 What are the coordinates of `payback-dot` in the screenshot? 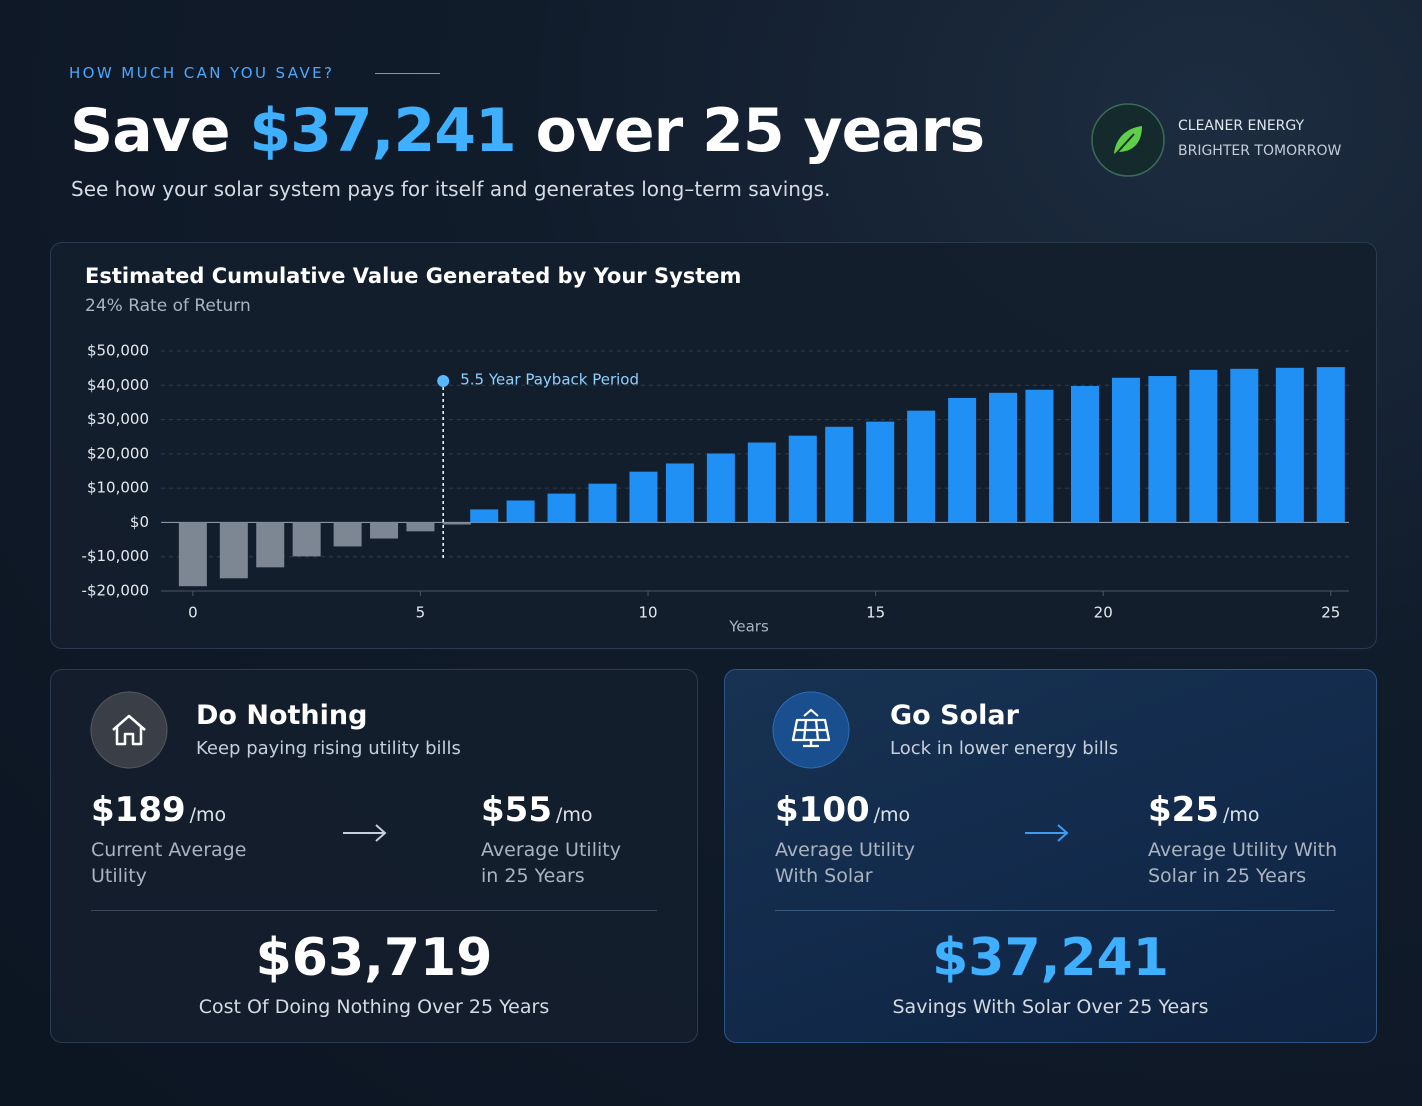 It's located at (443, 381).